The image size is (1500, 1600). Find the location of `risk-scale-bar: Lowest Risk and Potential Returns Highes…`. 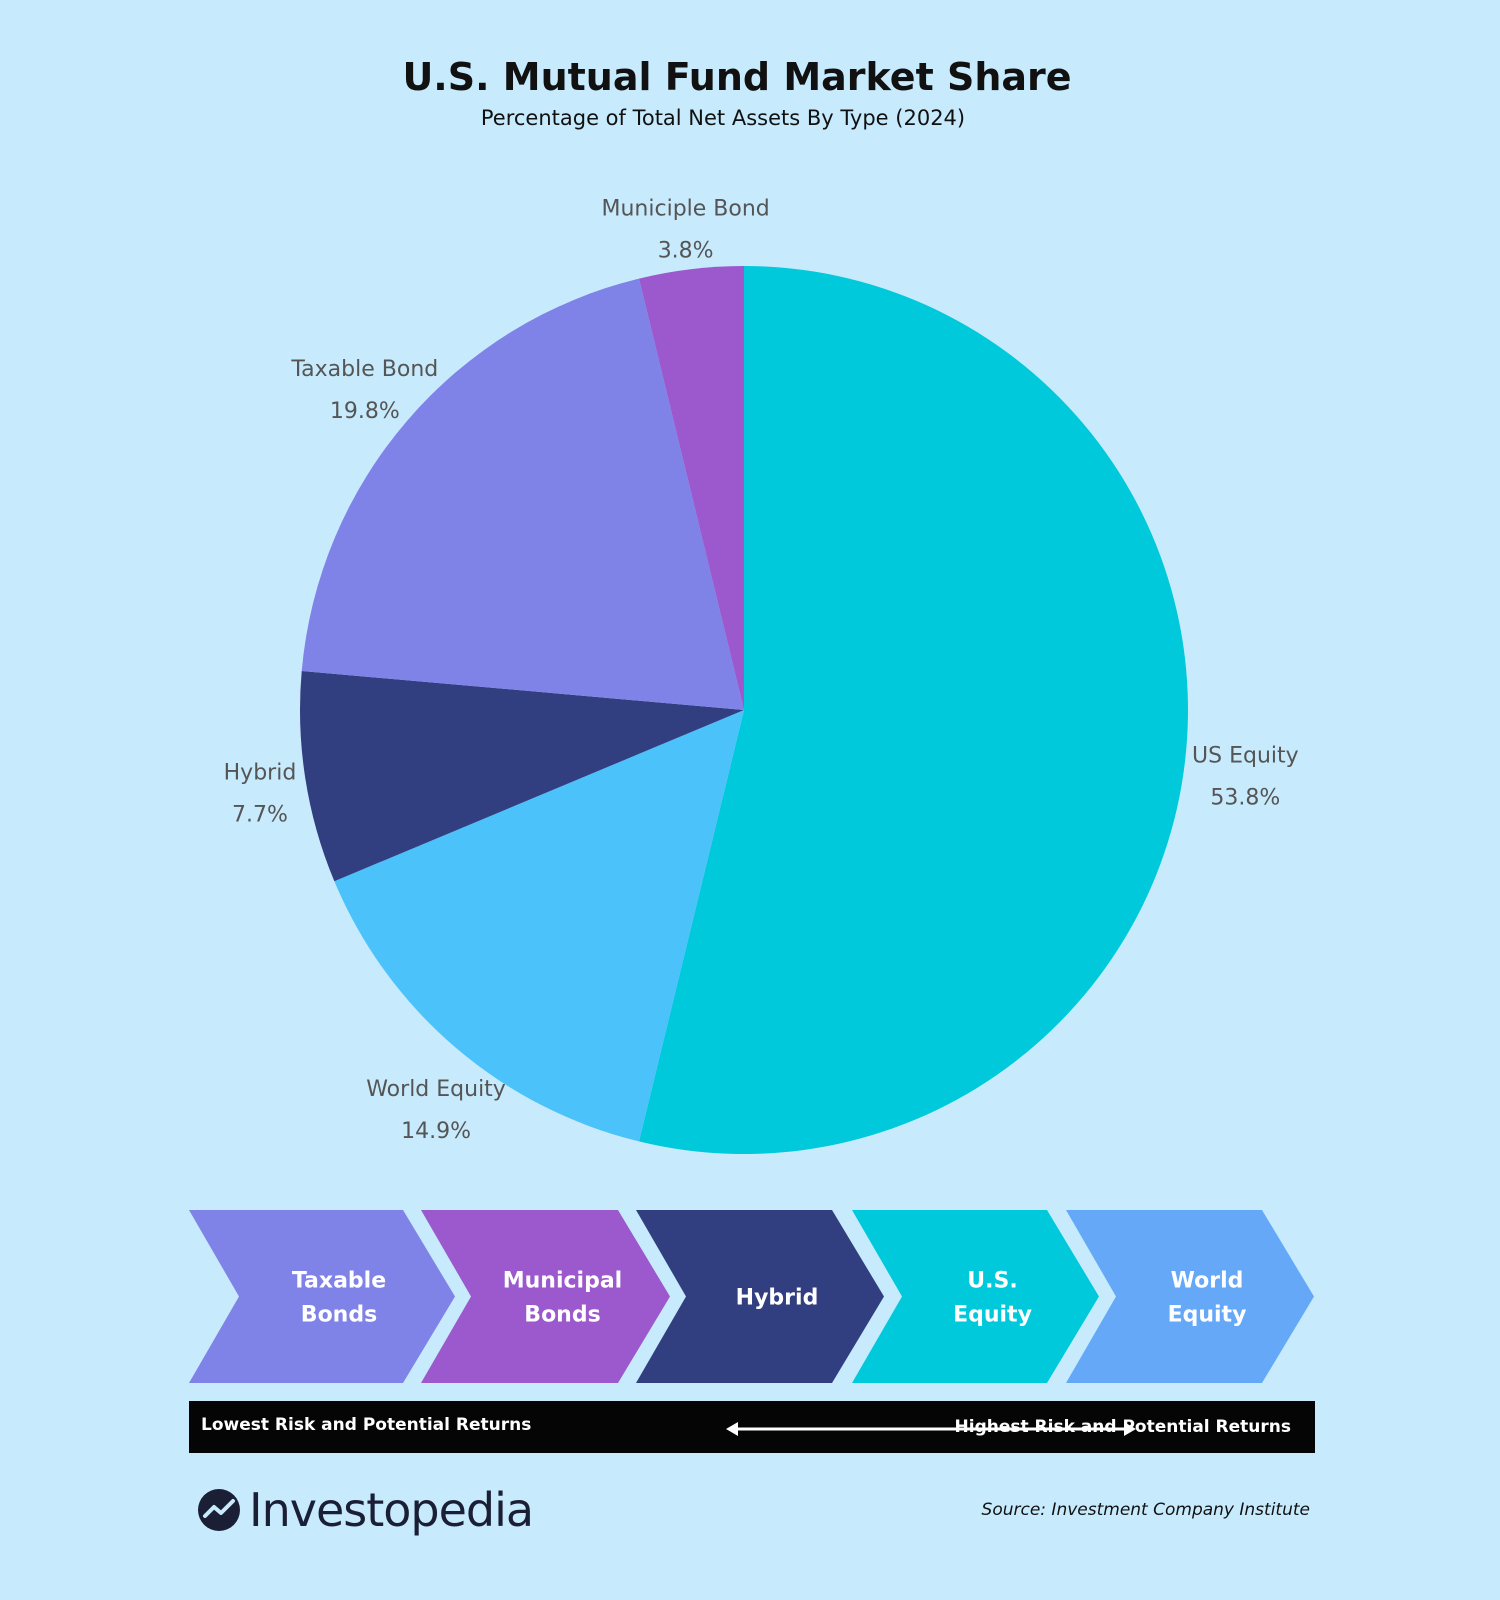

risk-scale-bar: Lowest Risk and Potential Returns Highes… is located at coordinates (752, 1427).